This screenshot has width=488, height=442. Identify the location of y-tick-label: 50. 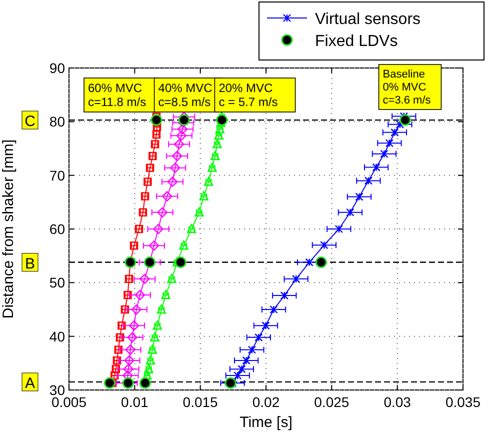
(57, 282).